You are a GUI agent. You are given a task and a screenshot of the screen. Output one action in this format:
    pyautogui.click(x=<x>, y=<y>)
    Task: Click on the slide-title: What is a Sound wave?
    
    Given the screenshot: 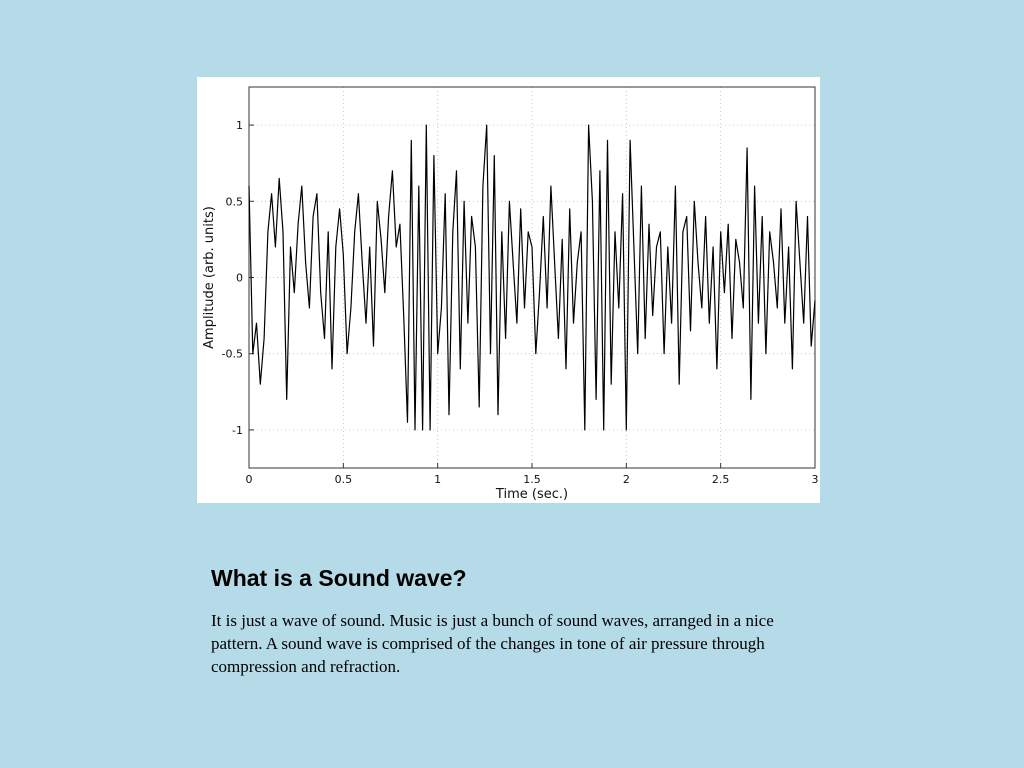 What is the action you would take?
    pyautogui.click(x=339, y=578)
    